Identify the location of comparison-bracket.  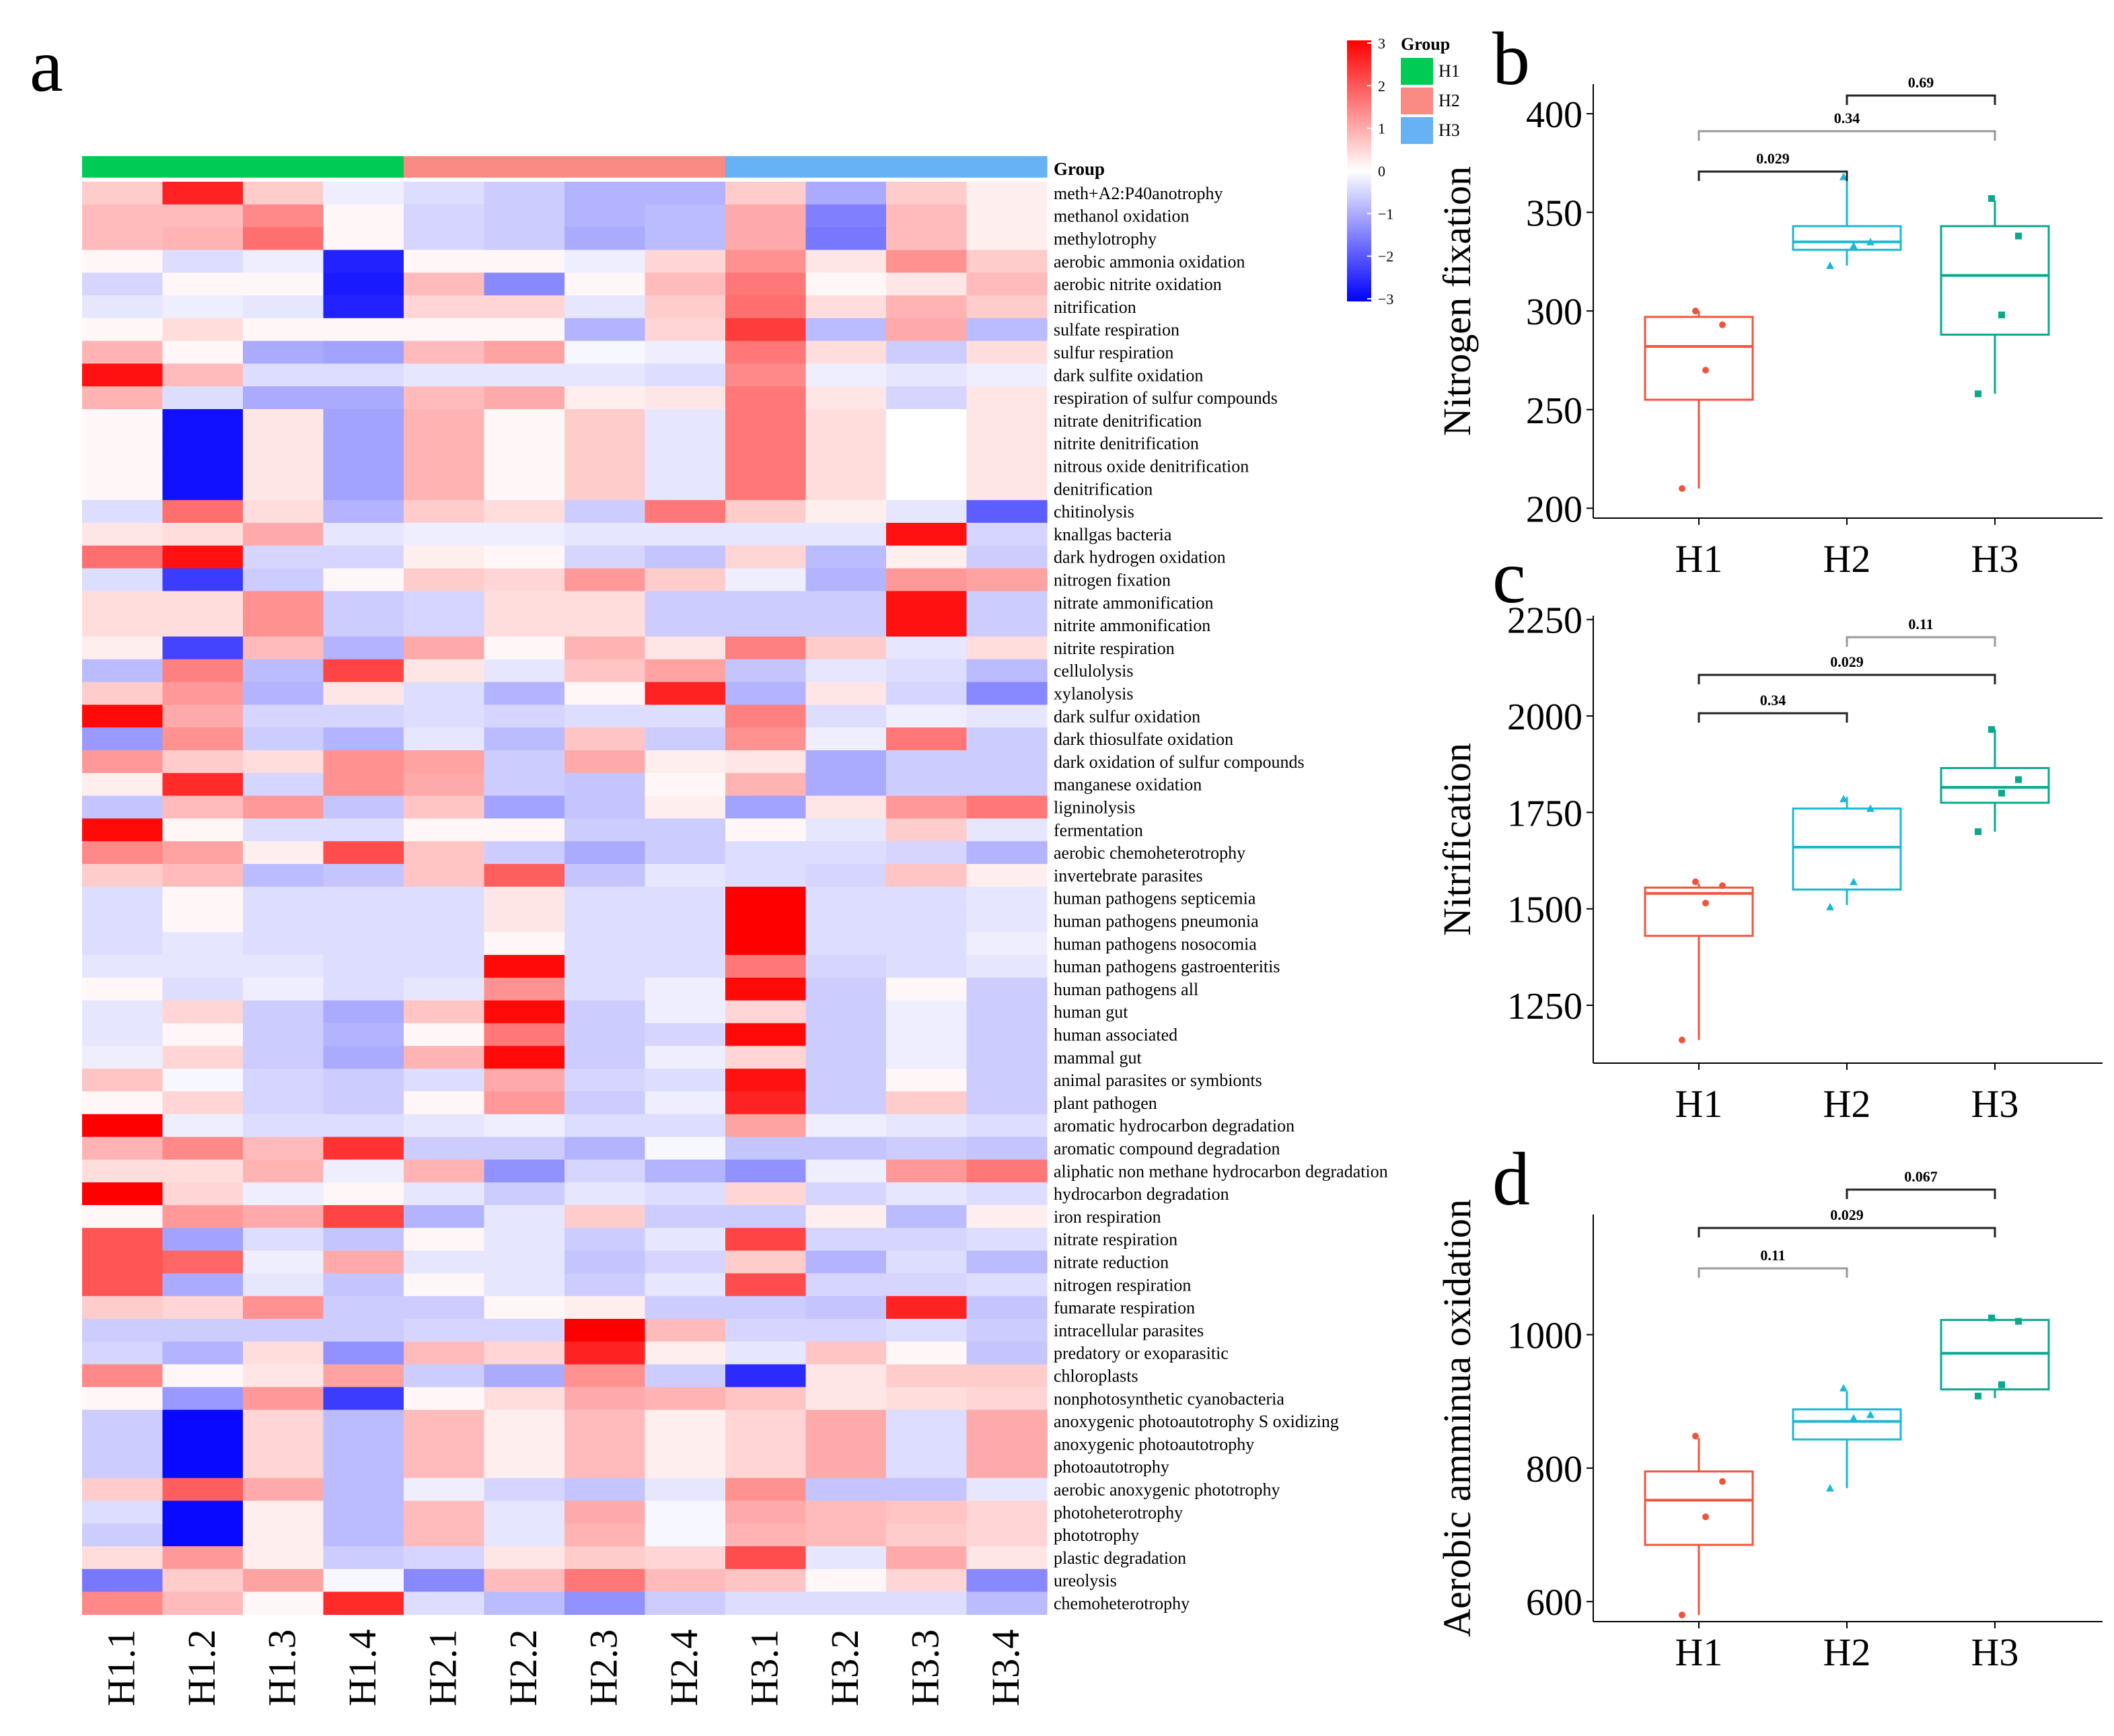
(1921, 1193).